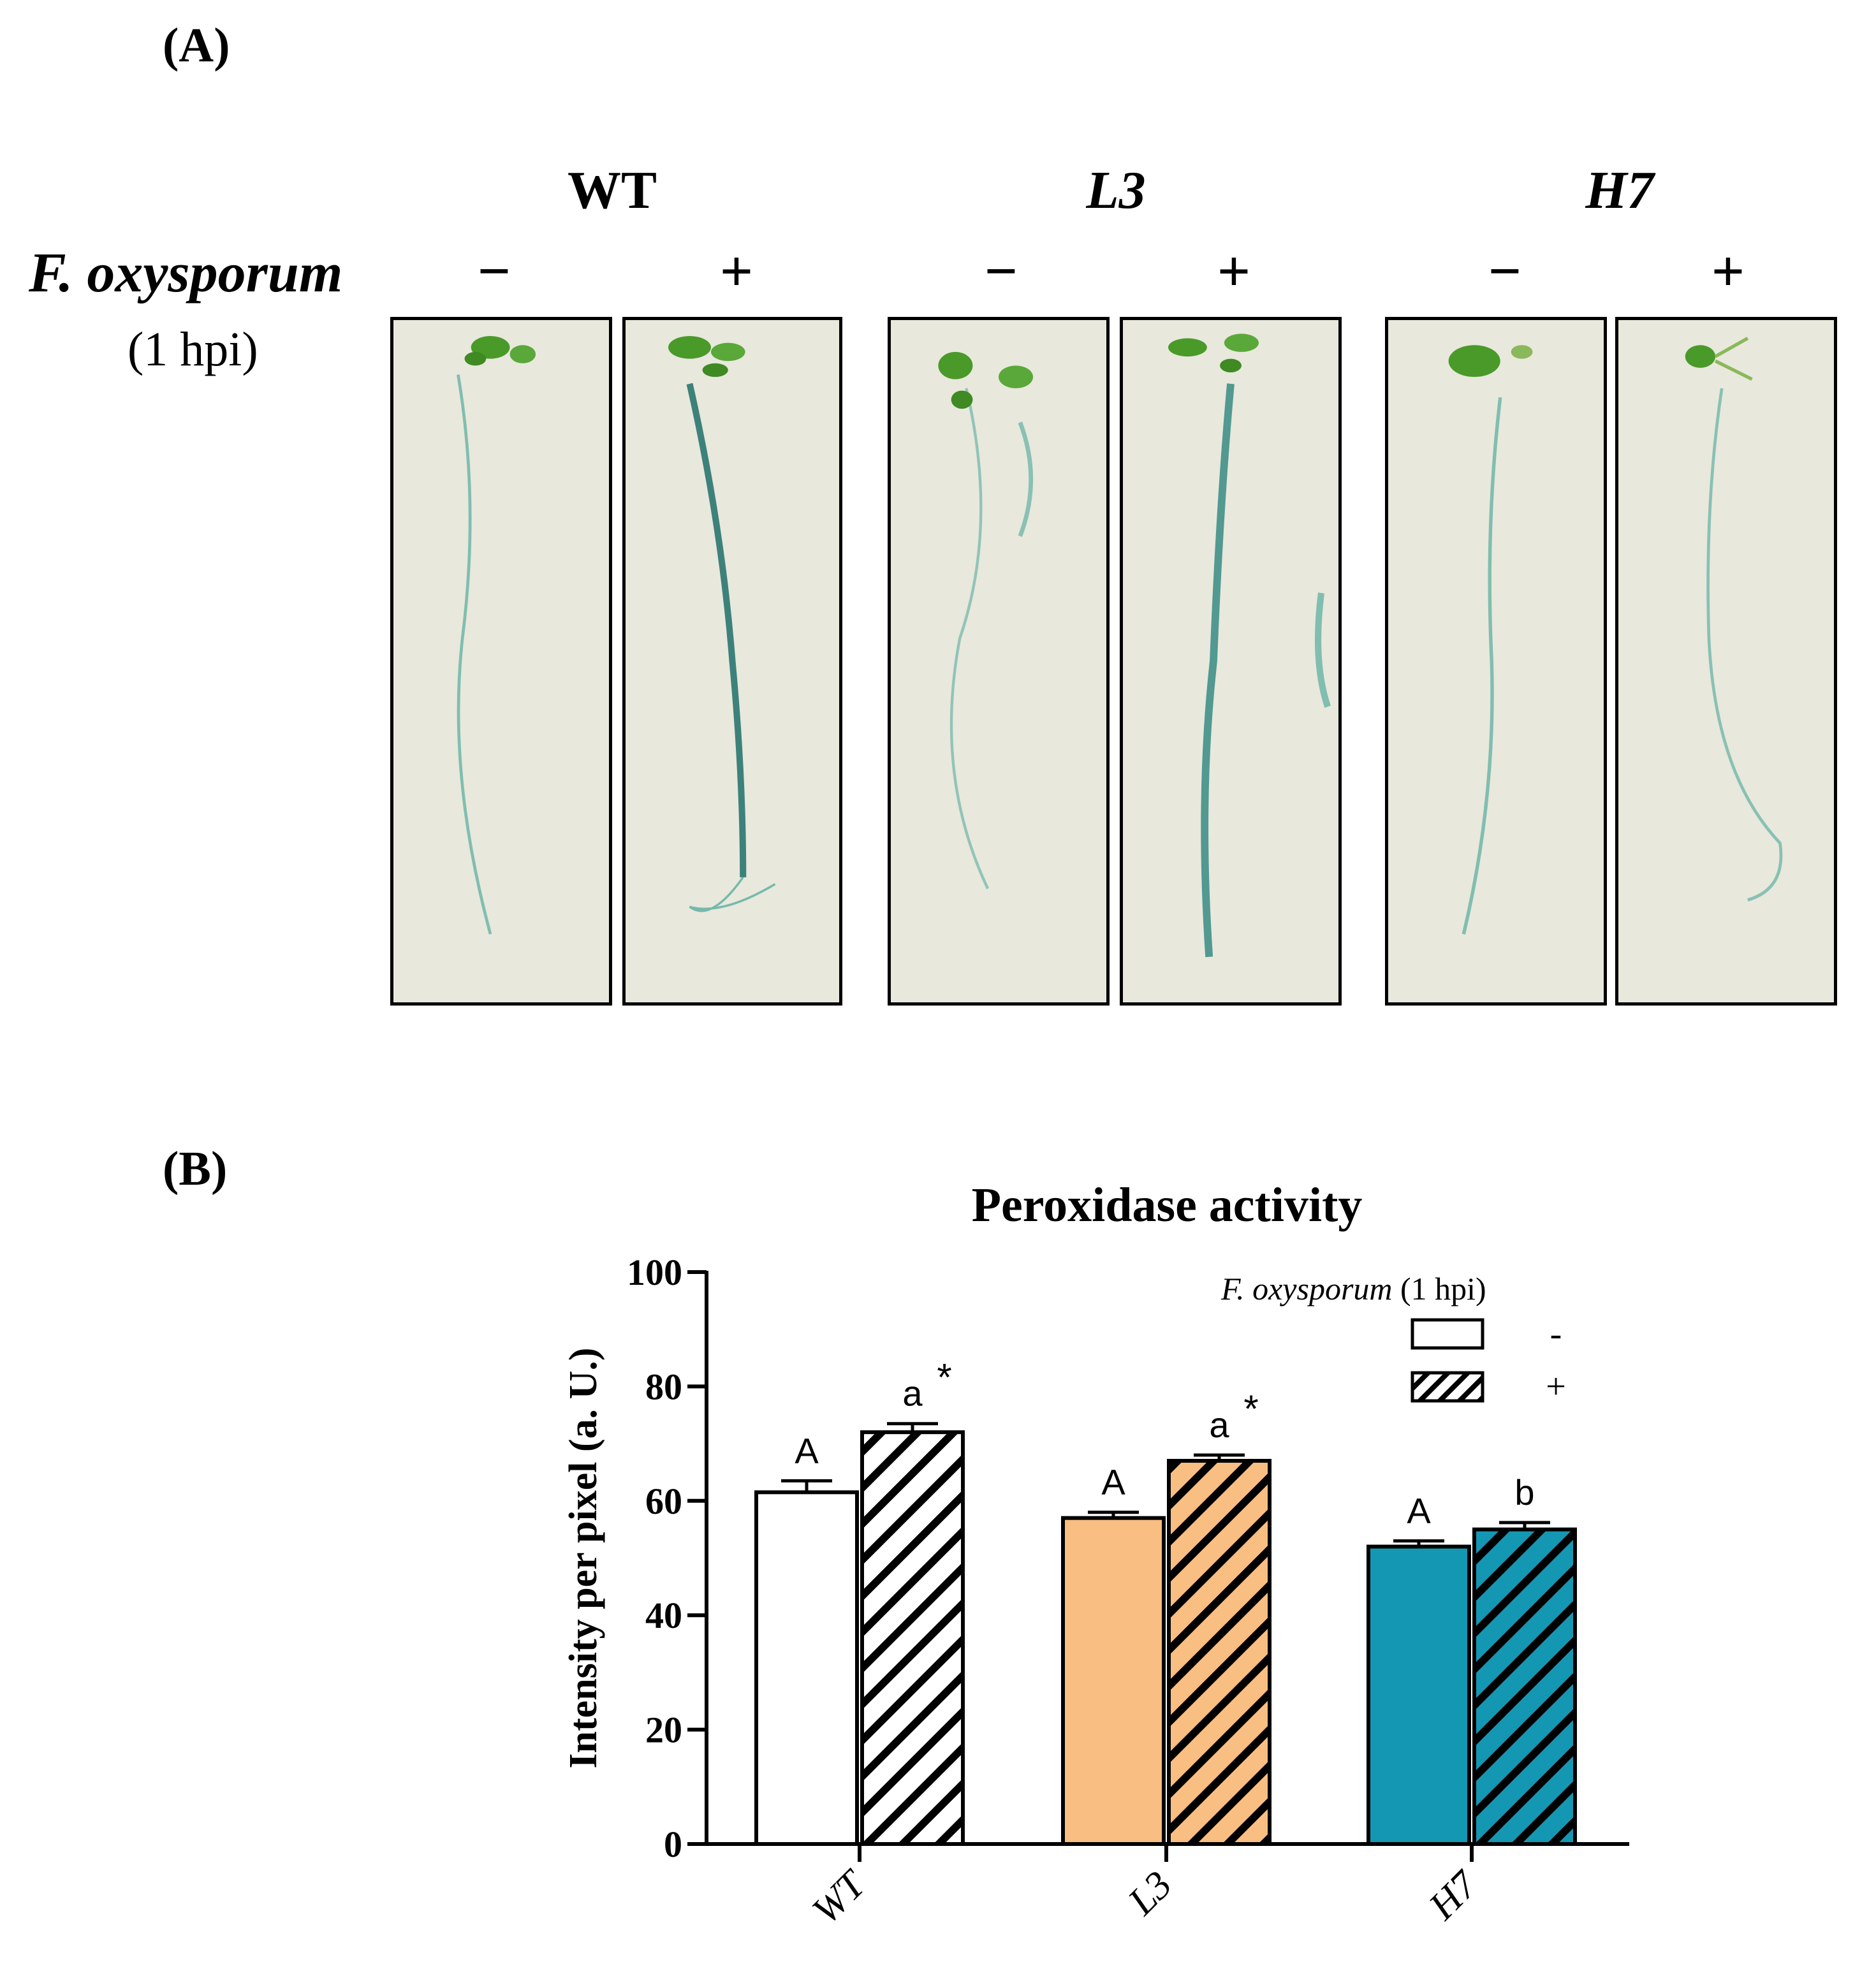  What do you see at coordinates (1167, 1205) in the screenshot?
I see `chart-title: Peroxidase activity` at bounding box center [1167, 1205].